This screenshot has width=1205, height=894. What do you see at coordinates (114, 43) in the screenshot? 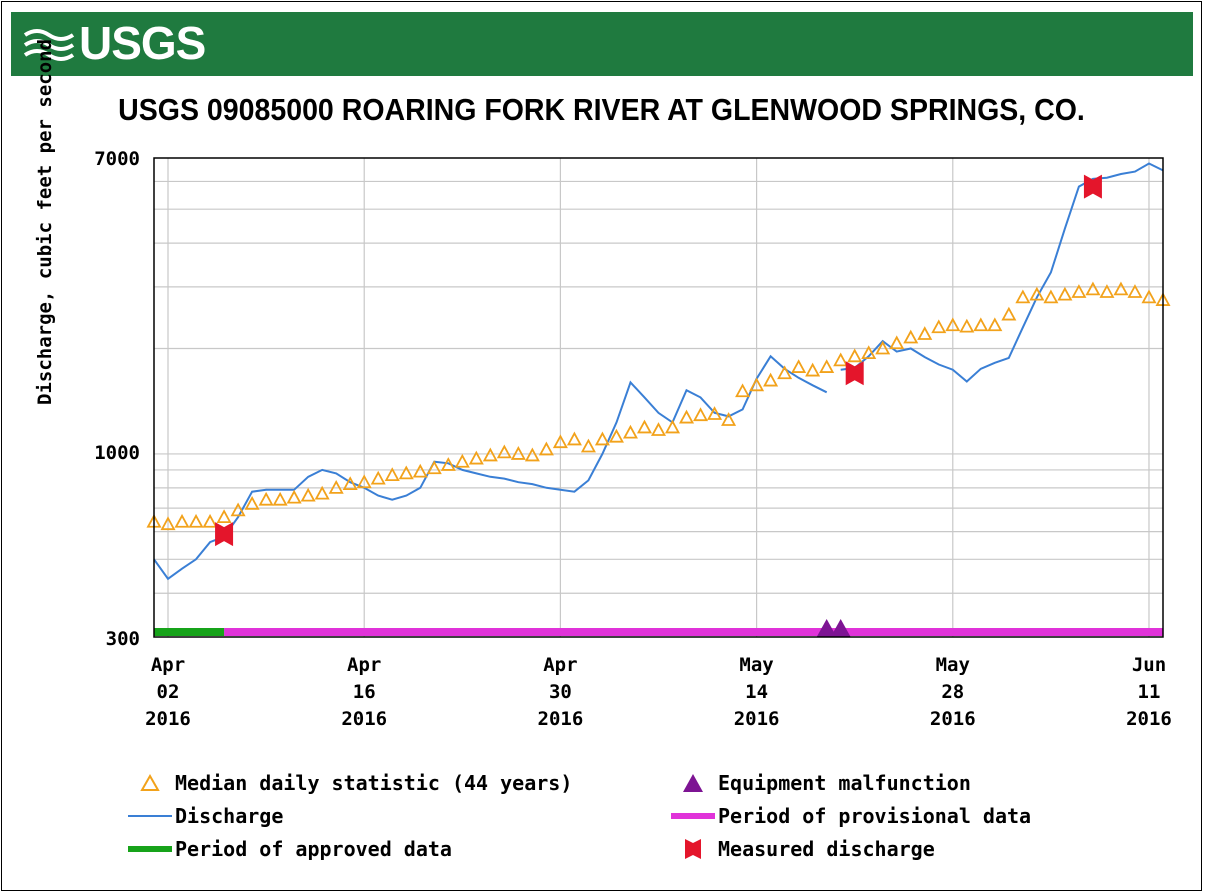
I see `usgs-logo: USGS` at bounding box center [114, 43].